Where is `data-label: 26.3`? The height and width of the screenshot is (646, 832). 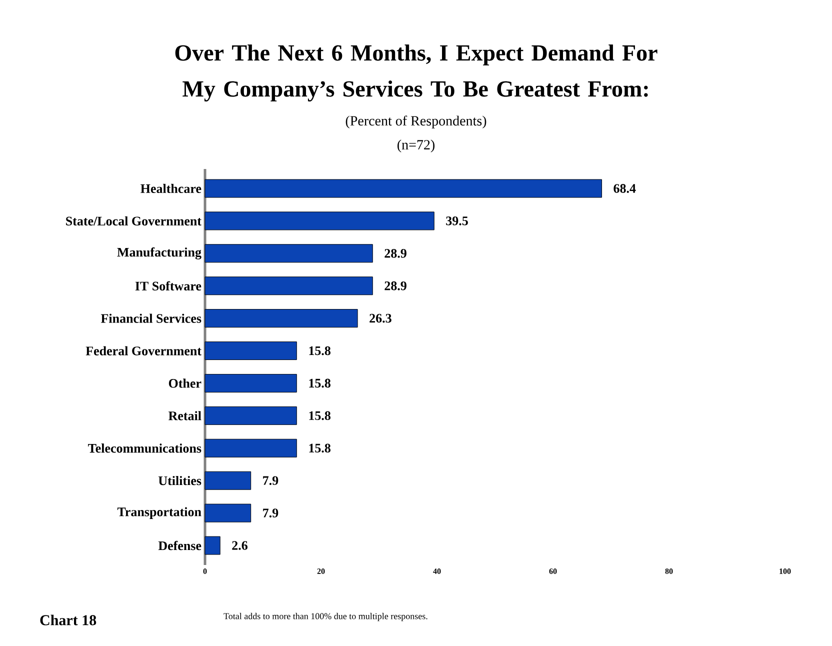
data-label: 26.3 is located at coordinates (381, 318).